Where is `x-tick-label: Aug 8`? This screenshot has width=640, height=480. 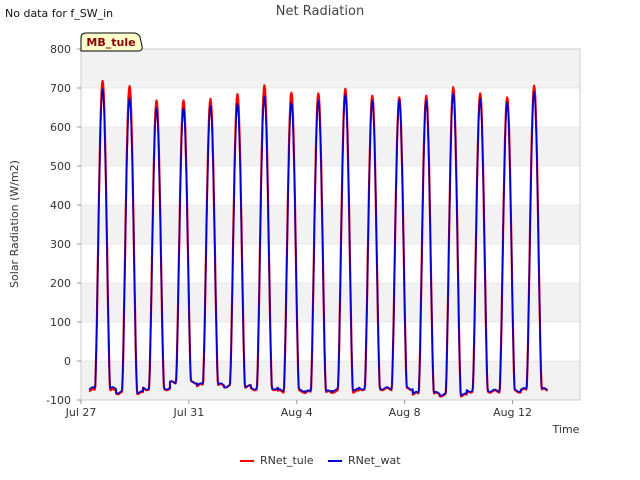
x-tick-label: Aug 8 is located at coordinates (405, 412).